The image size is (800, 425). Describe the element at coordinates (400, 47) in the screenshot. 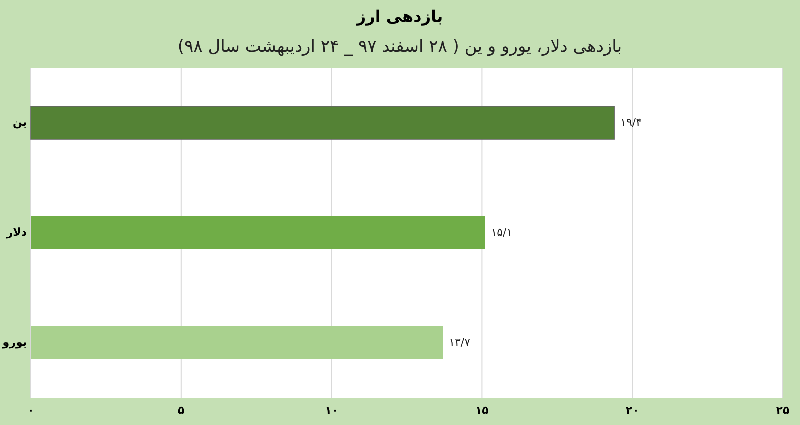

I see `chart-subtitle: بازدهی دلار، یورو و ین ( ۲۸ اسفند ۹۷ _ ۲۴ اردیبهشت سال ۹۸)` at that location.